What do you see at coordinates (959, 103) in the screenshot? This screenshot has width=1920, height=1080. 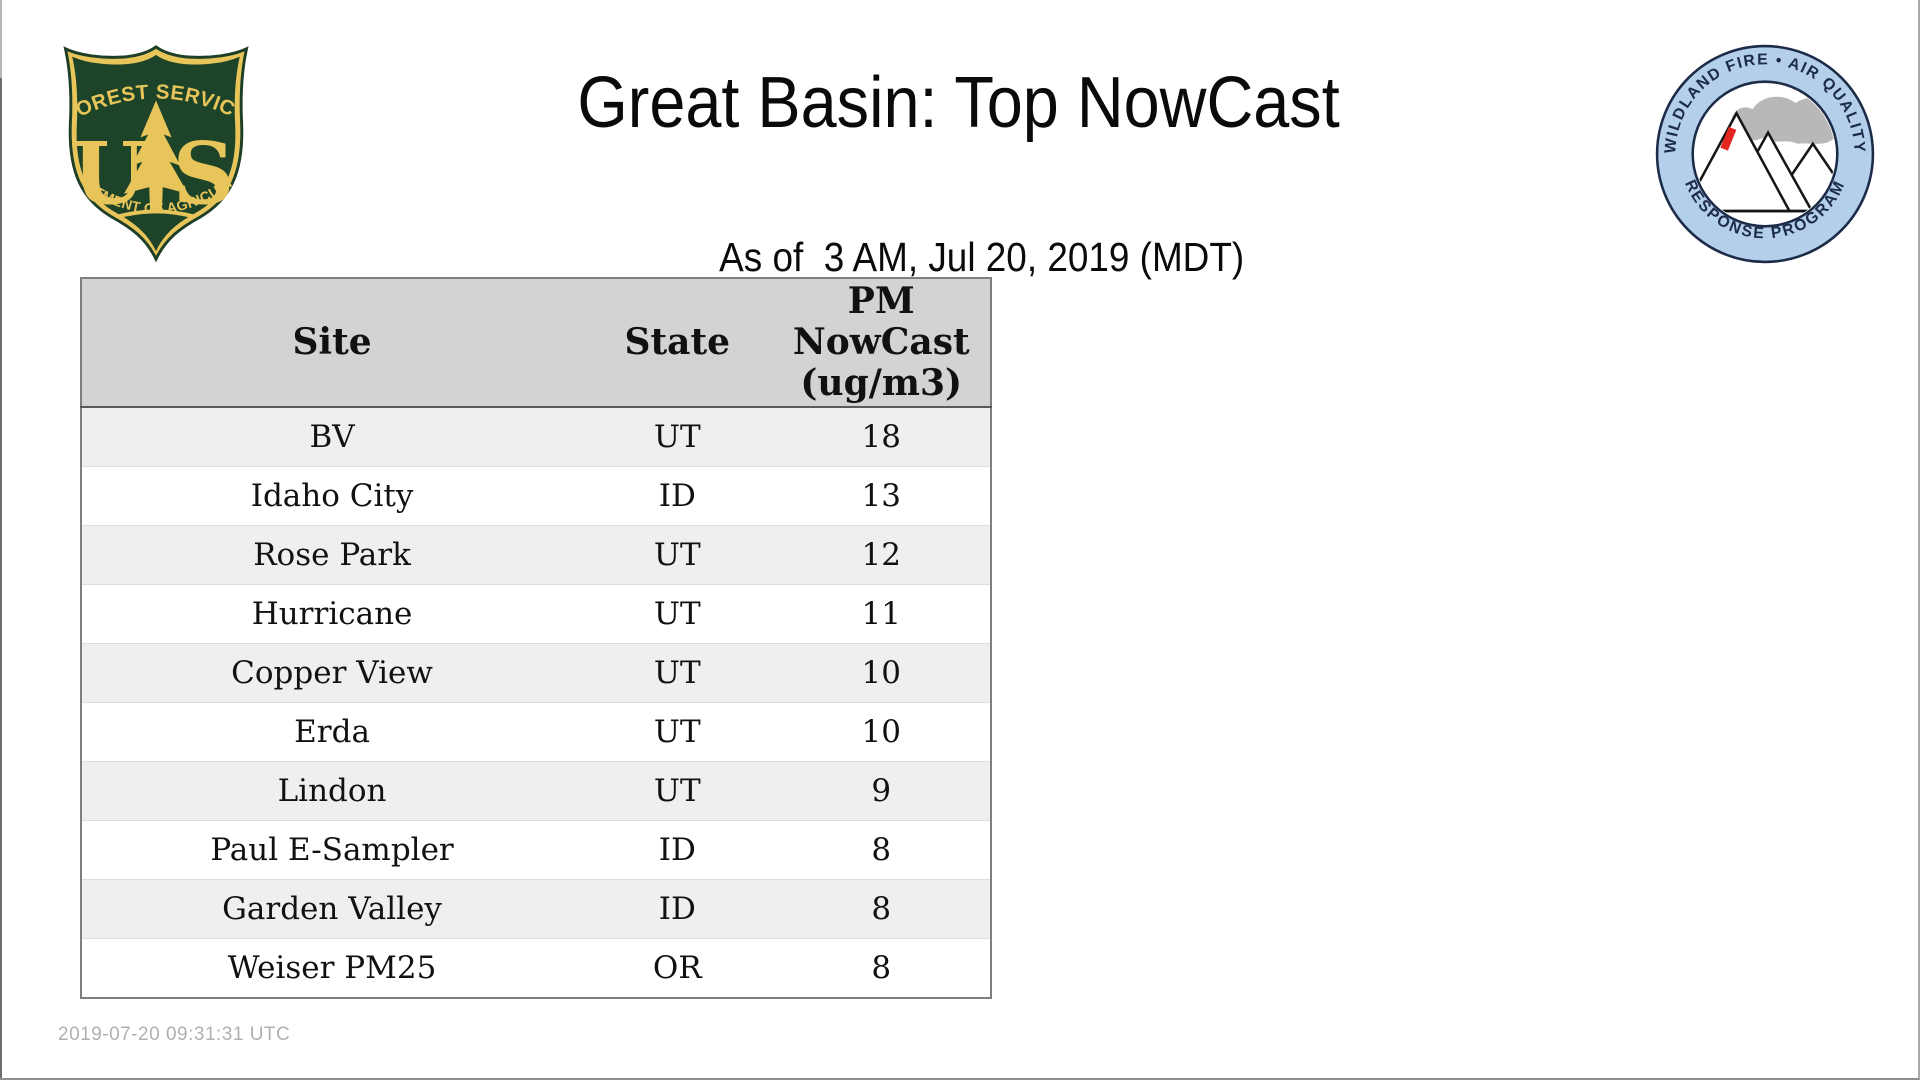 I see `page-title: Great Basin: Top NowCast` at bounding box center [959, 103].